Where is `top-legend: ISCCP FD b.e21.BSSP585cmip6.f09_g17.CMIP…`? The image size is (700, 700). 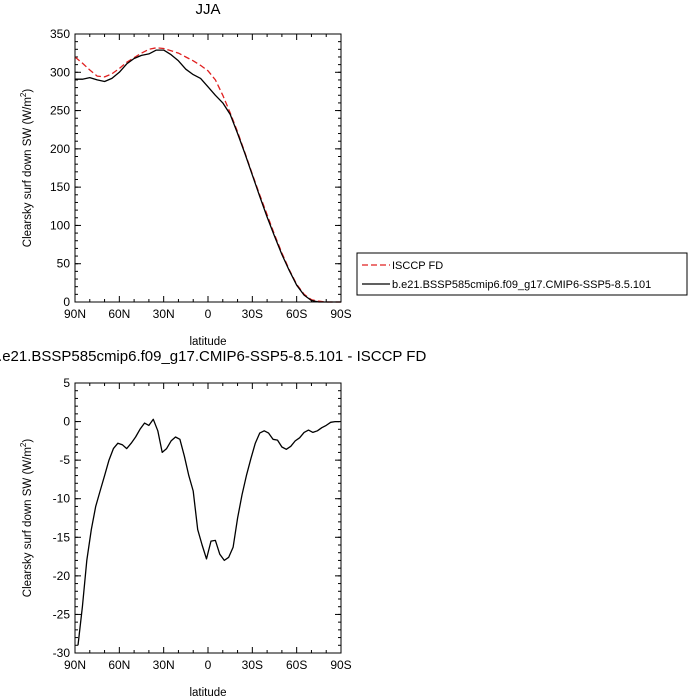
top-legend: ISCCP FD b.e21.BSSP585cmip6.f09_g17.CMIP… is located at coordinates (522, 274).